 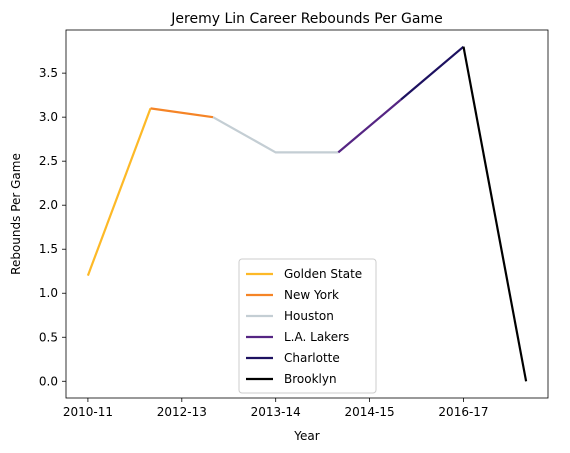 I want to click on y-tick-label: 0.5, so click(x=48, y=337).